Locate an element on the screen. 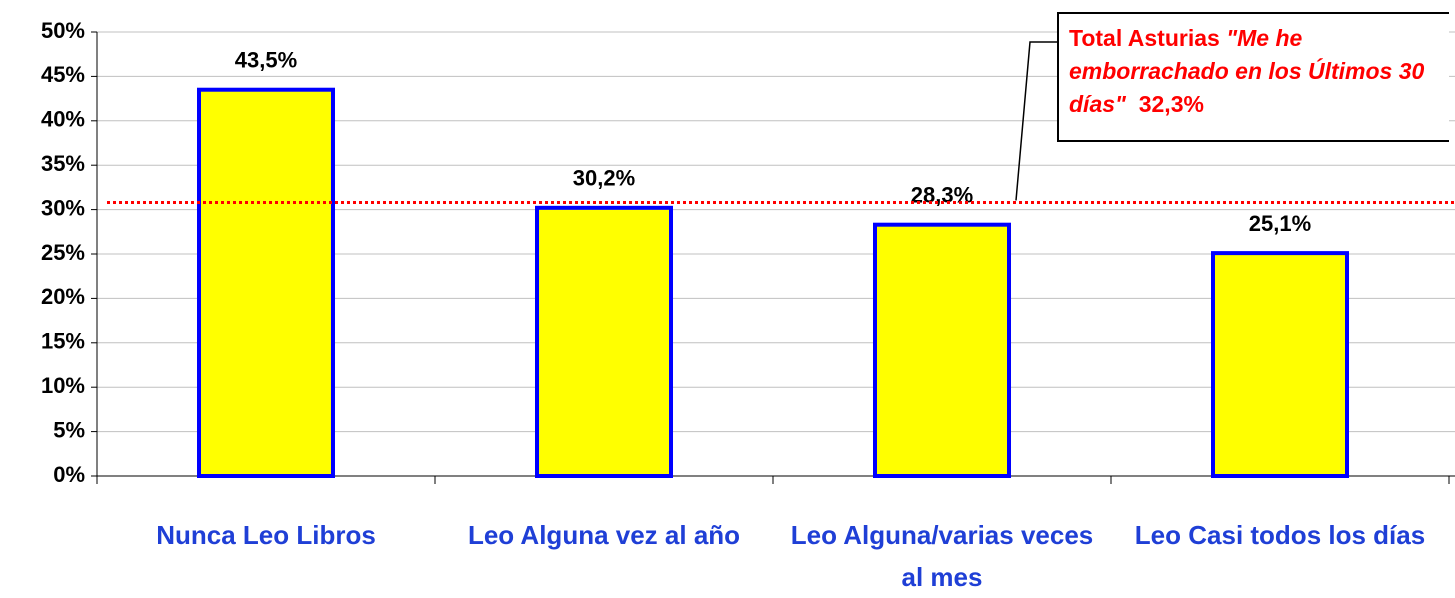 The width and height of the screenshot is (1455, 598). value-label: 30,2% is located at coordinates (604, 178).